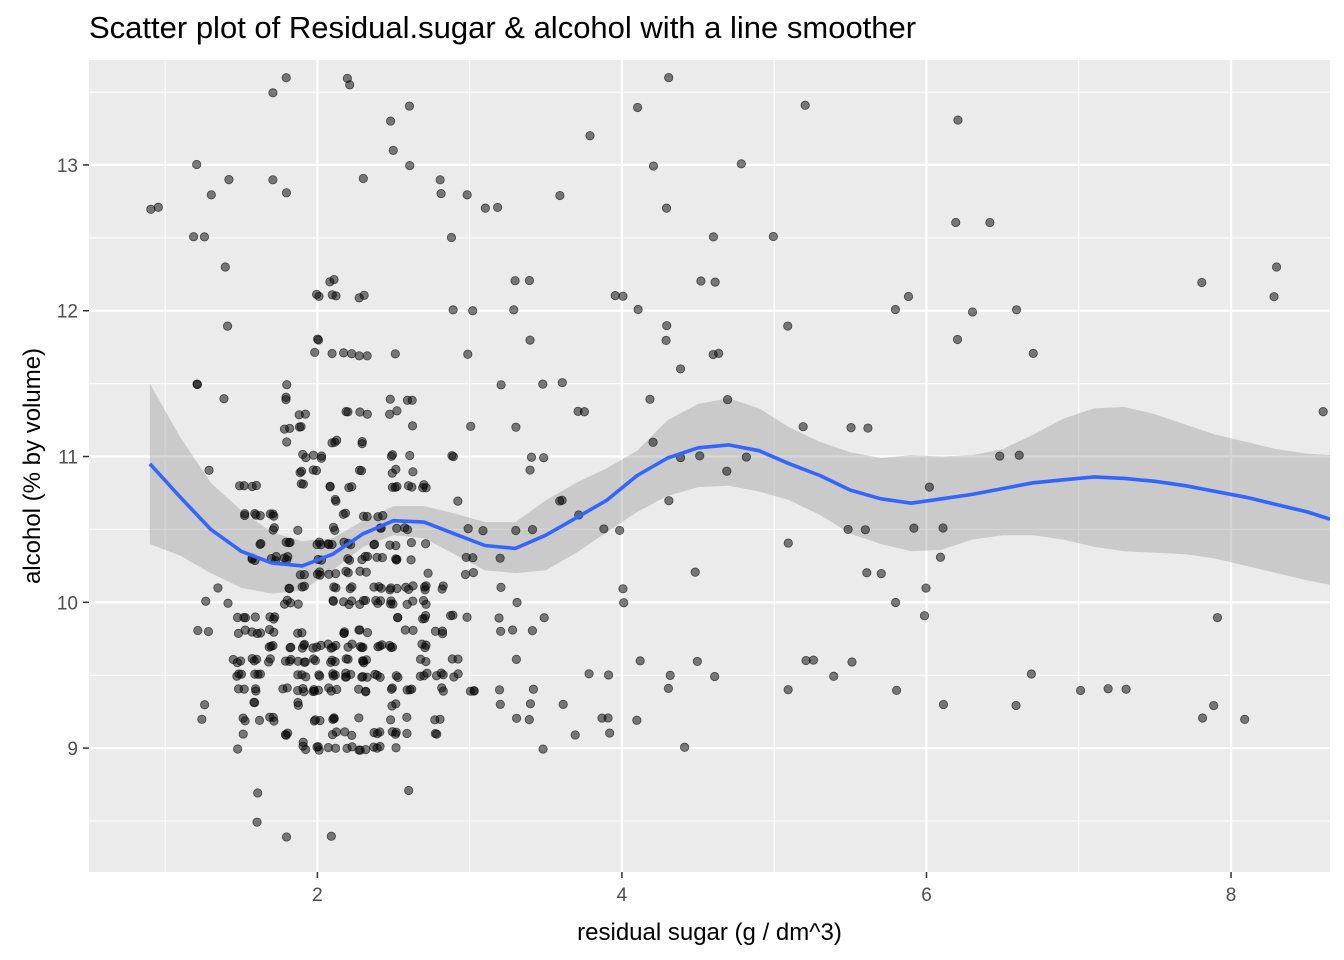 Image resolution: width=1344 pixels, height=960 pixels. Describe the element at coordinates (739, 505) in the screenshot. I see `smoother-line` at that location.